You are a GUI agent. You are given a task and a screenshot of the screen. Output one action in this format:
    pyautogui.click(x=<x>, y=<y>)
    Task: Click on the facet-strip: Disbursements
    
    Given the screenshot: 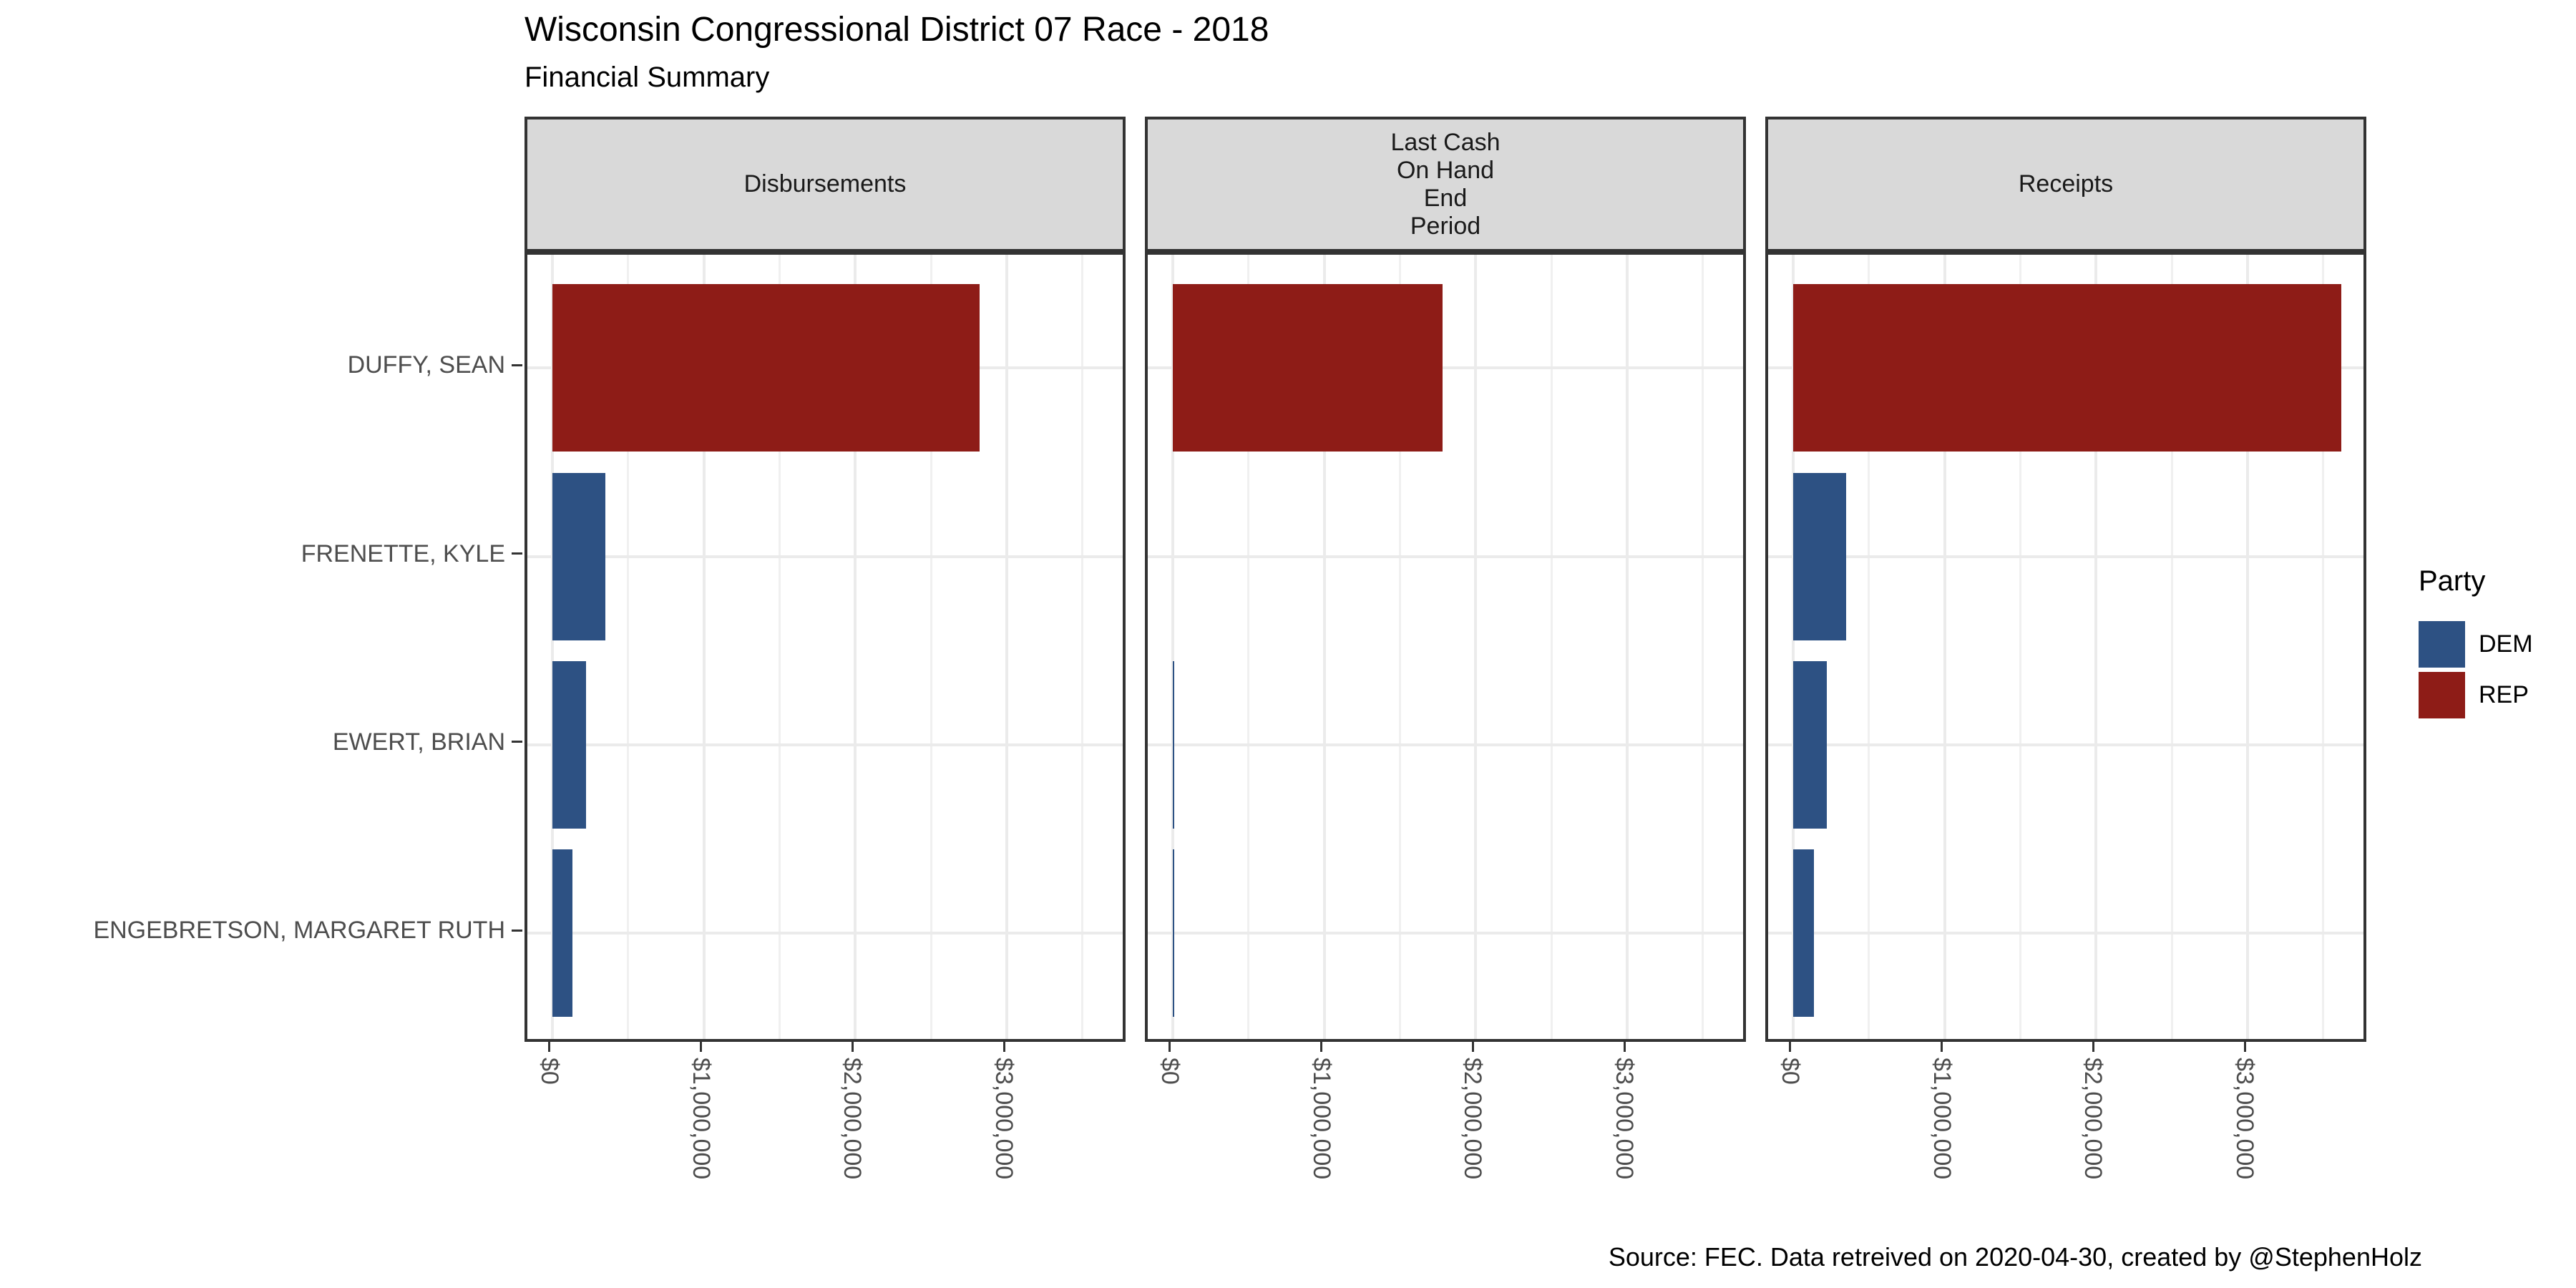 What is the action you would take?
    pyautogui.click(x=825, y=184)
    